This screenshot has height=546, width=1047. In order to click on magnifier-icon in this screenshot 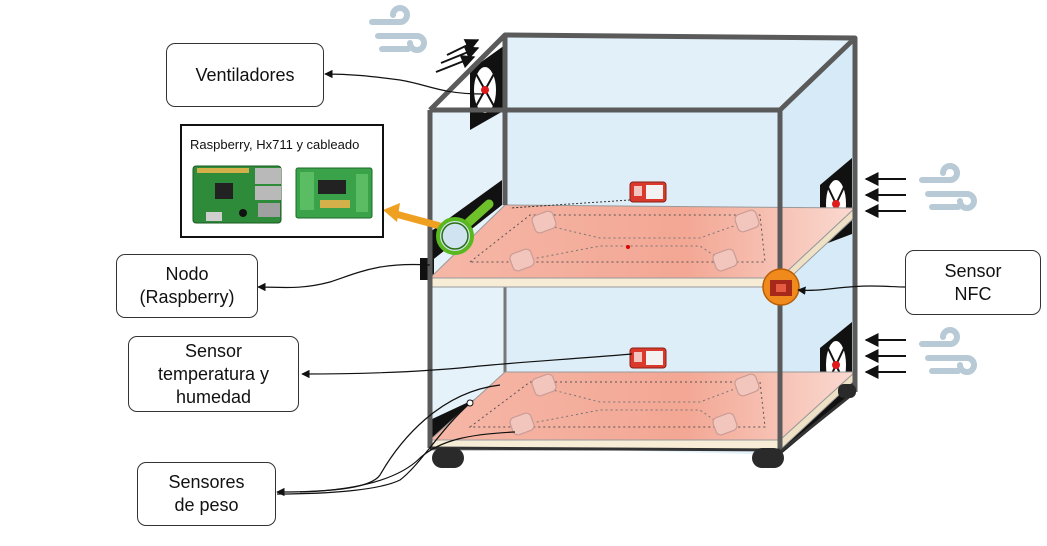, I will do `click(438, 227)`.